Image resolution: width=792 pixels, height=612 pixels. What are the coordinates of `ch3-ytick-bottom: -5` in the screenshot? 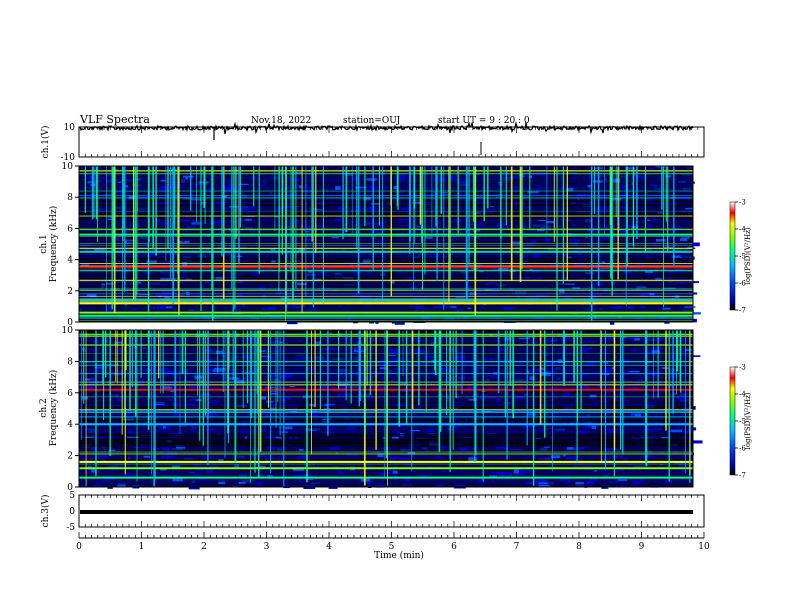 It's located at (70, 528).